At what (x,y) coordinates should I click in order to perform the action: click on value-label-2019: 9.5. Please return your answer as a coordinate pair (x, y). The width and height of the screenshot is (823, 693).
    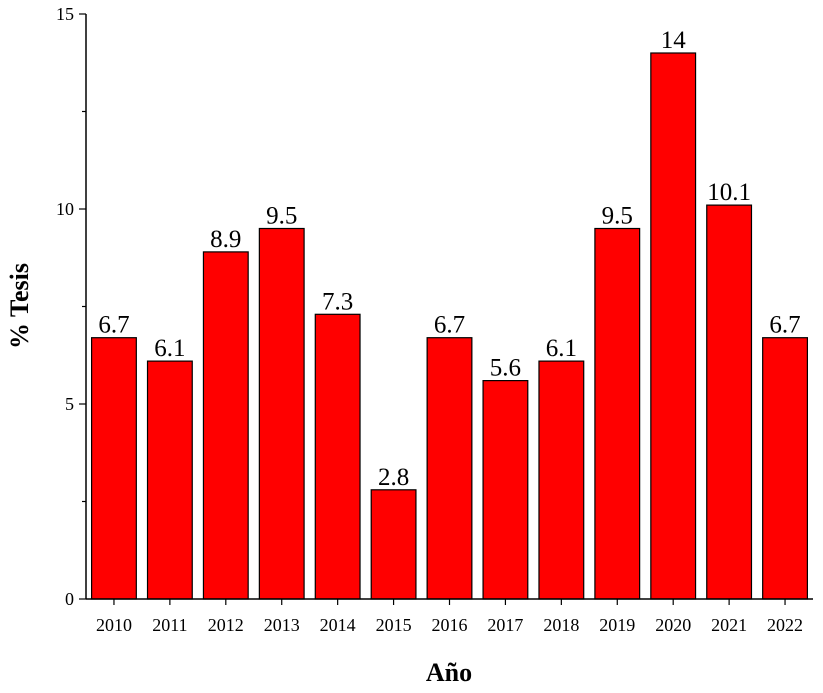
    Looking at the image, I should click on (617, 216).